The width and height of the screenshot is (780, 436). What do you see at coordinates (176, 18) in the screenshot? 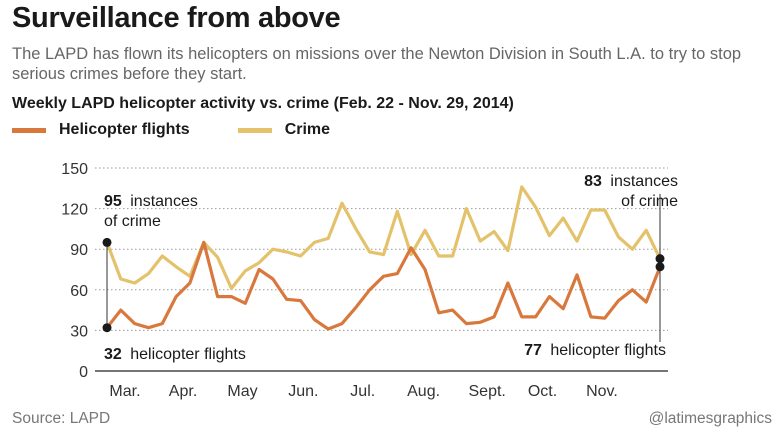
I see `page-title: Surveillance from above` at bounding box center [176, 18].